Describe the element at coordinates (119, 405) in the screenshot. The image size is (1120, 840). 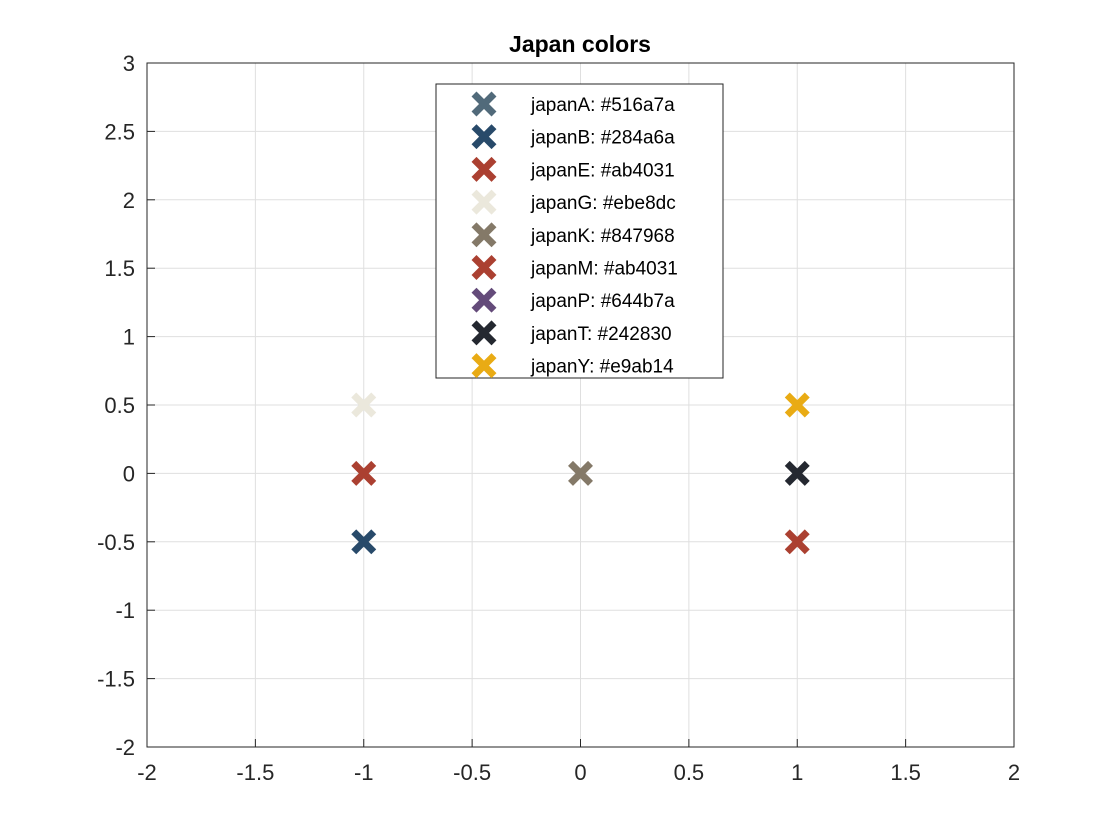
I see `y-tick-label: 0.5` at that location.